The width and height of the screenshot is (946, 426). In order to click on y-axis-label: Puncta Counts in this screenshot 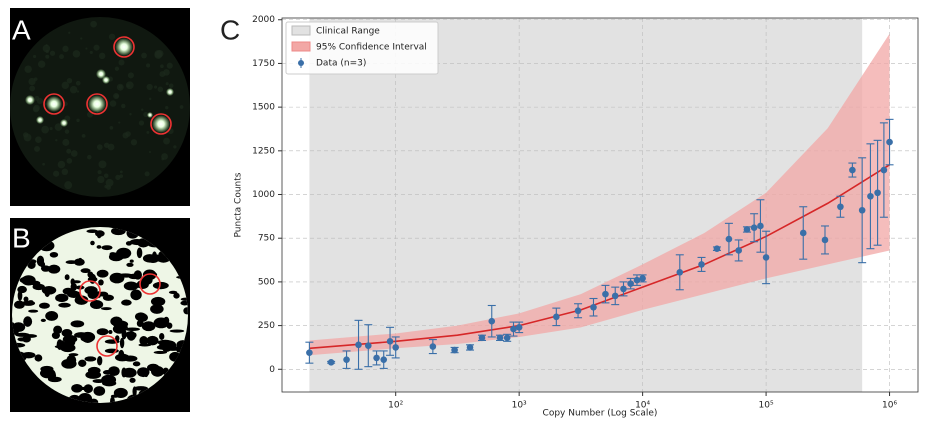, I will do `click(239, 204)`.